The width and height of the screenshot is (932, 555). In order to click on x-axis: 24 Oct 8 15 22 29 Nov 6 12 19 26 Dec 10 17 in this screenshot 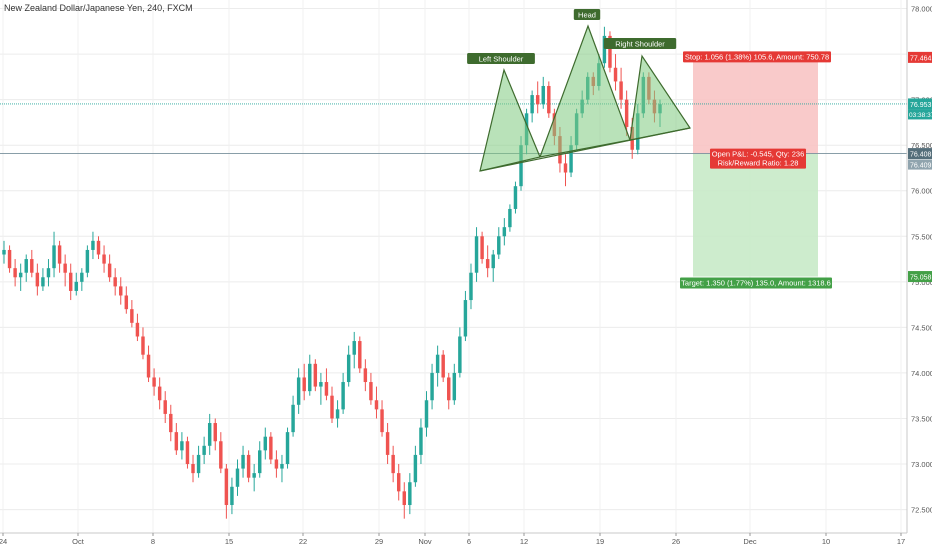, I will do `click(453, 539)`.